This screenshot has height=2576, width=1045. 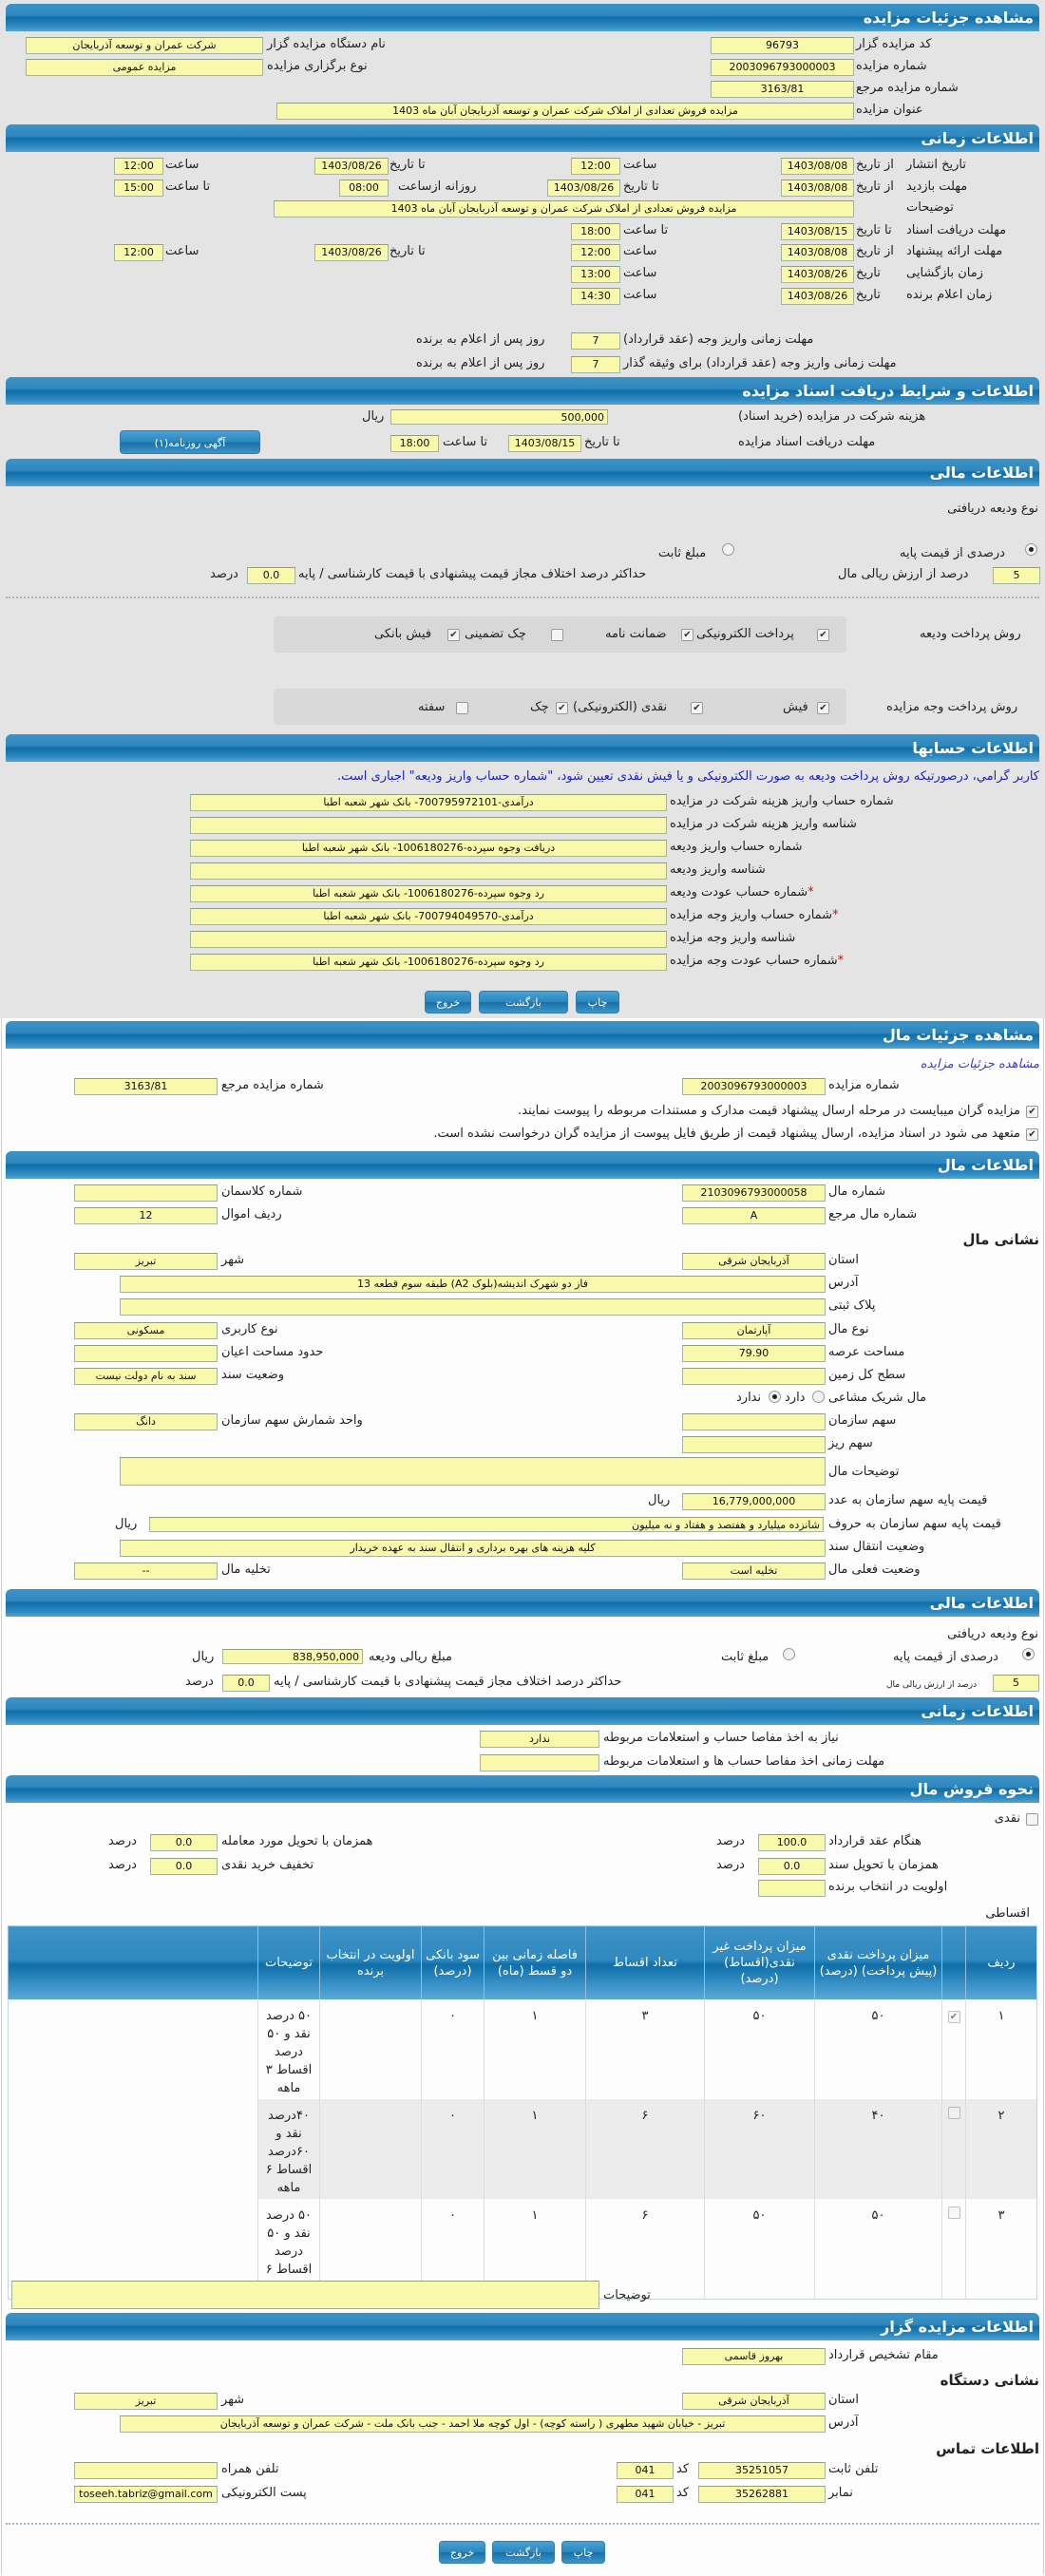 I want to click on account-field, so click(x=428, y=871).